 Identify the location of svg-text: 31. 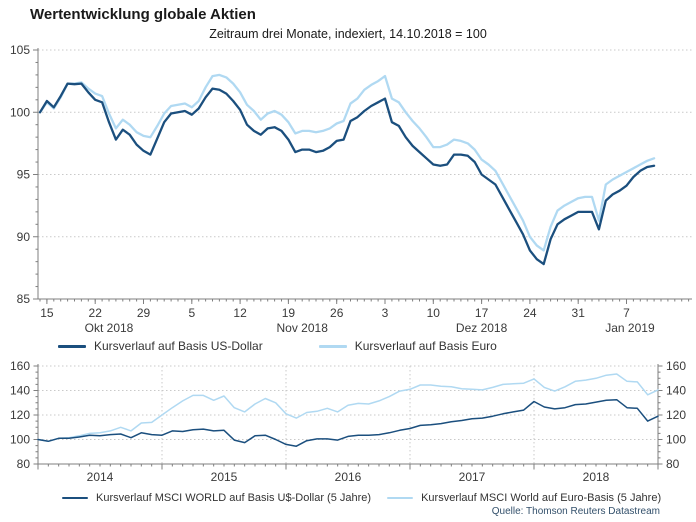
(579, 313).